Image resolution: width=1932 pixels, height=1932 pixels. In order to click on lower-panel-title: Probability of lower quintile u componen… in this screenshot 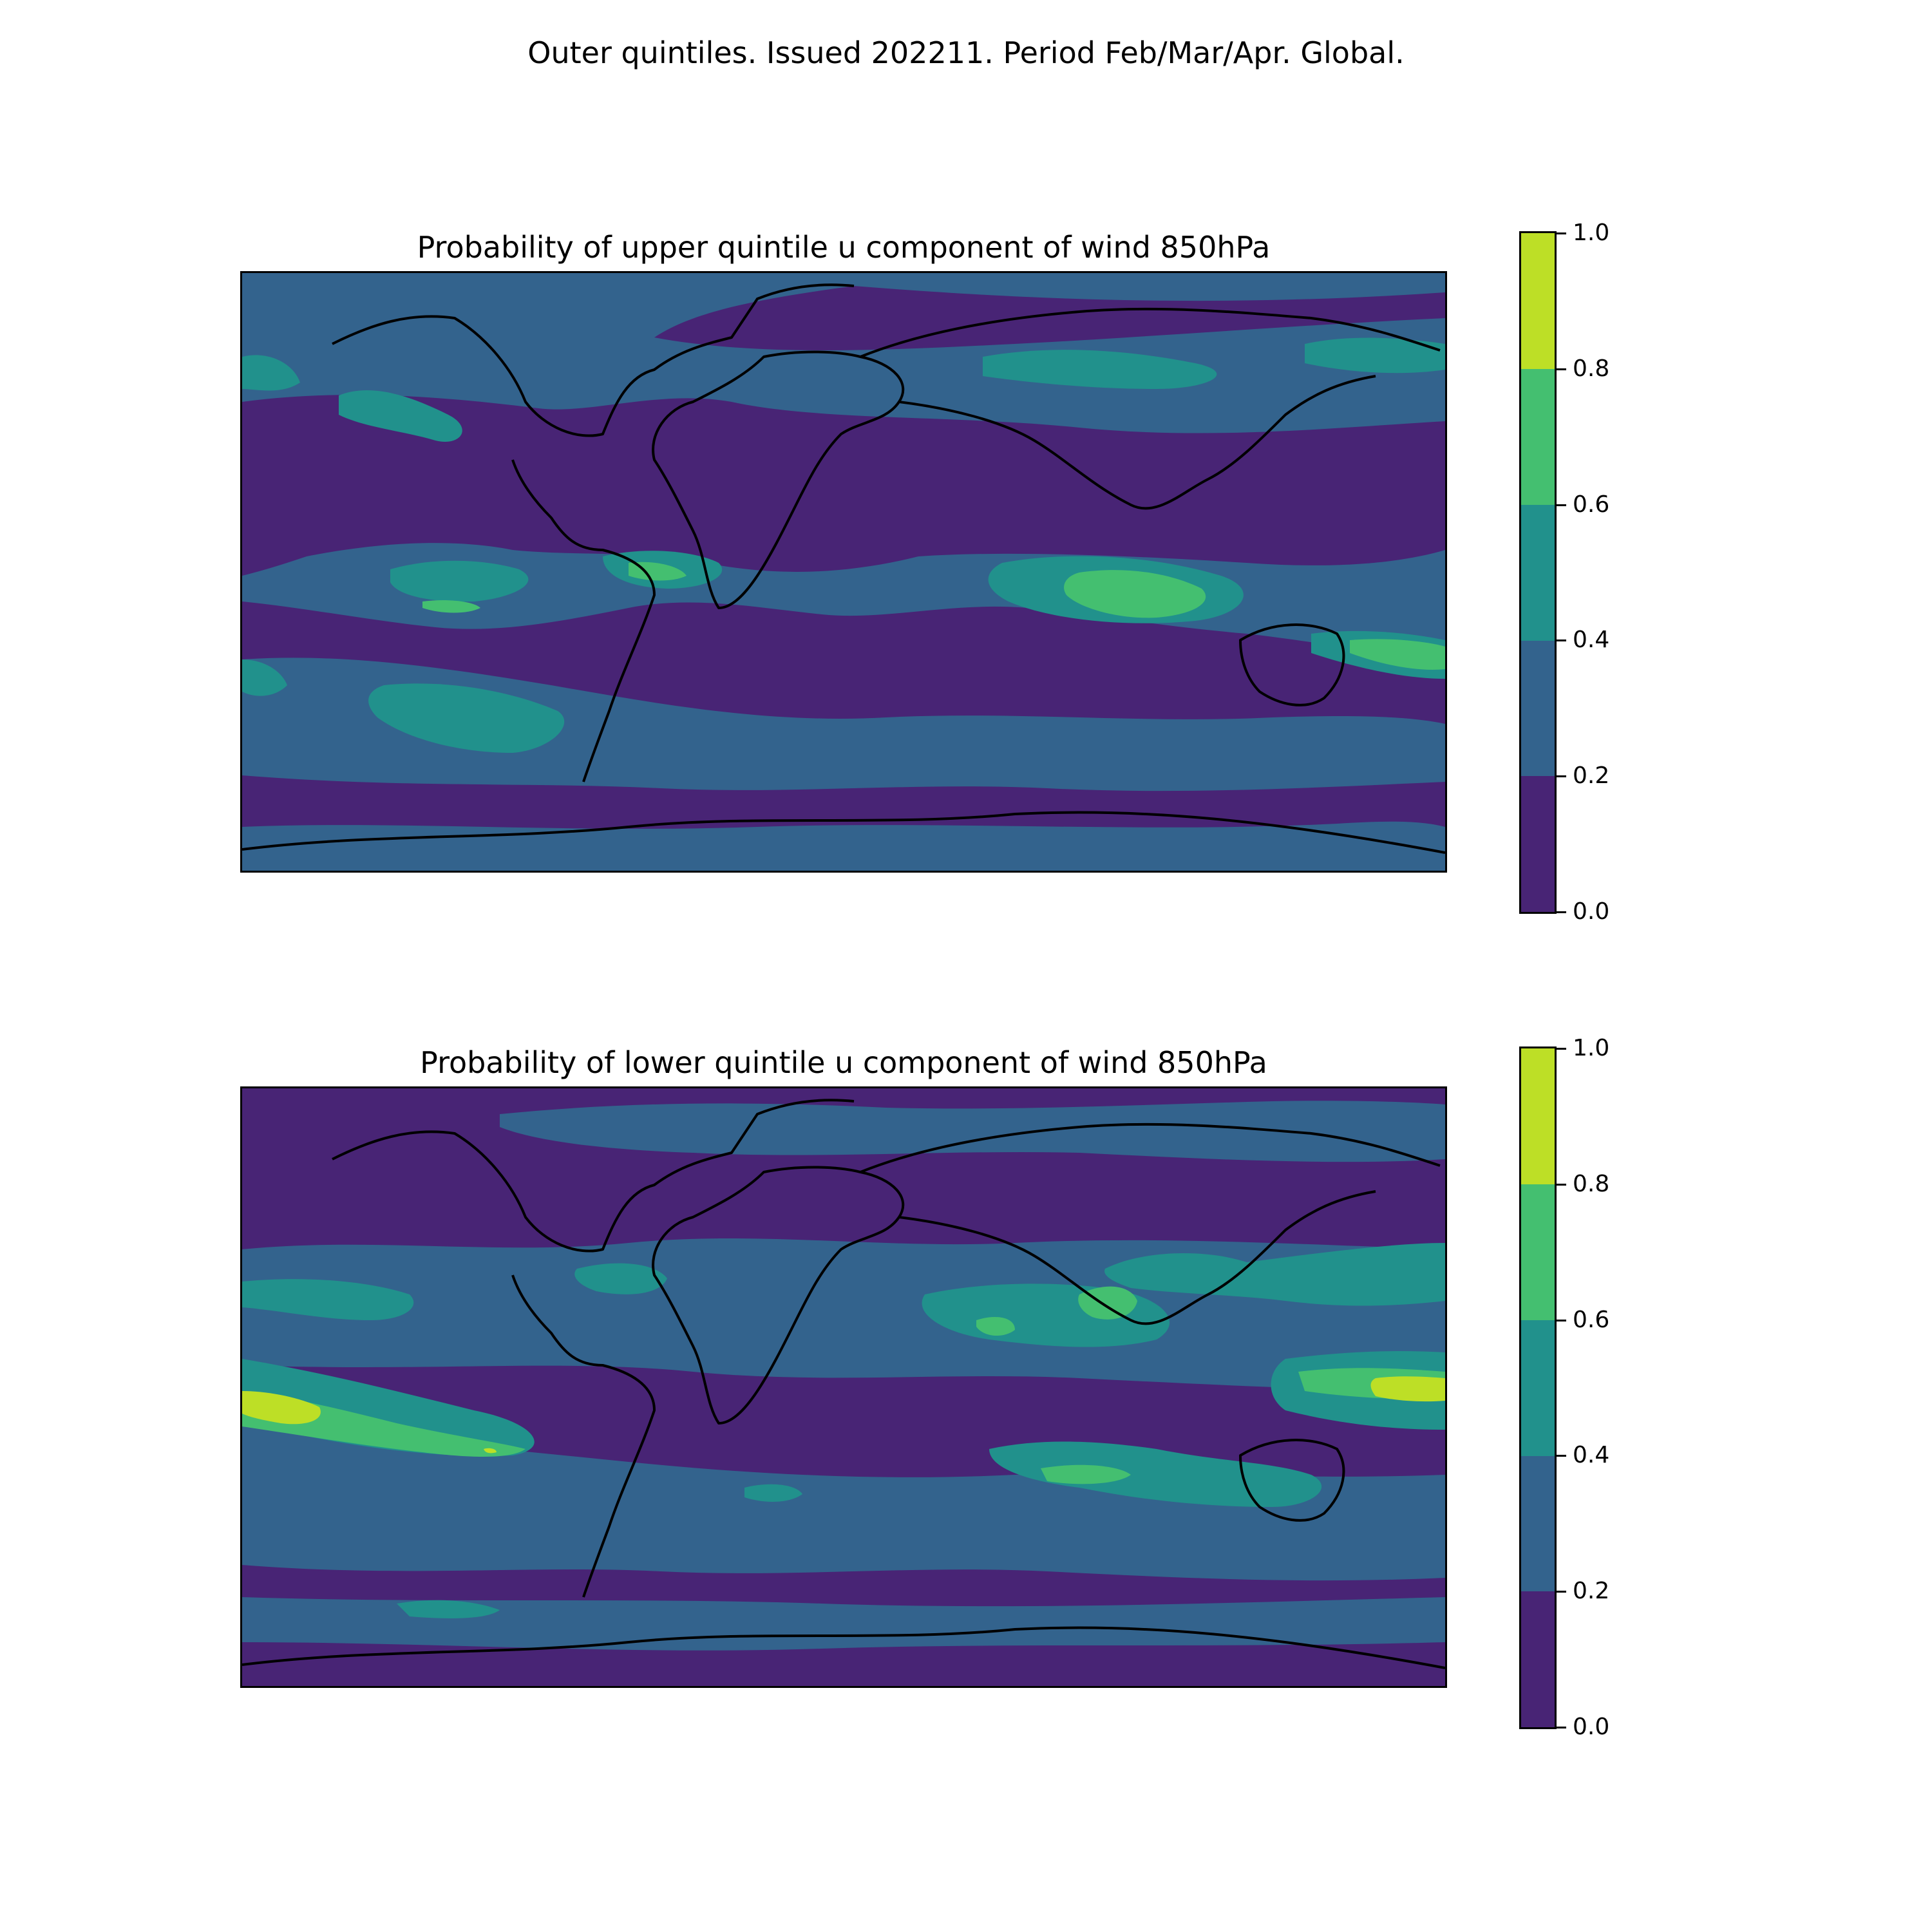, I will do `click(844, 1062)`.